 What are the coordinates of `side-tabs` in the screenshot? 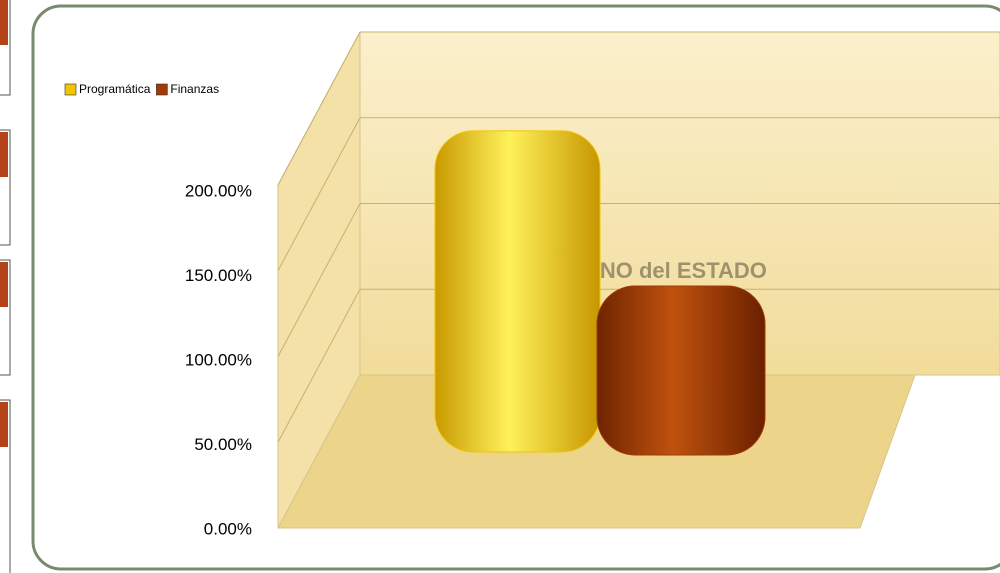 It's located at (4, 223).